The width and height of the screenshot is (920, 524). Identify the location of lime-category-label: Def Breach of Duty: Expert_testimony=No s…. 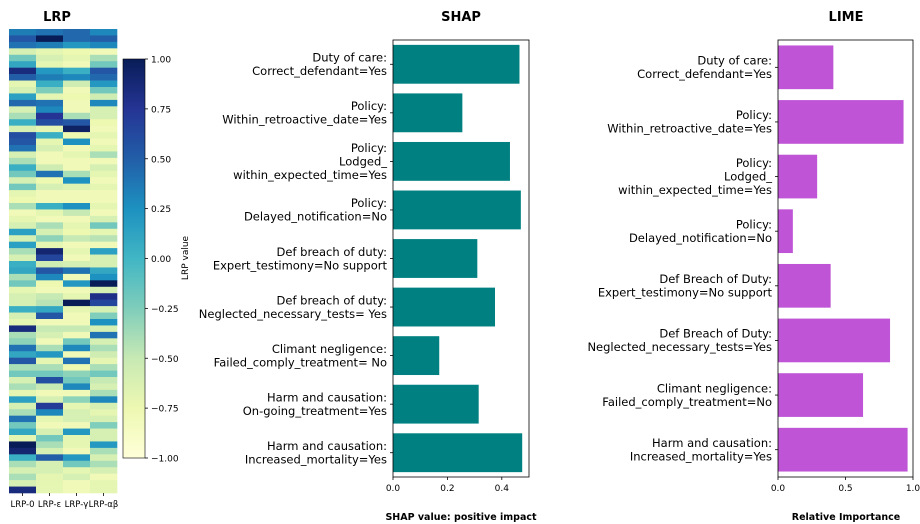
(685, 286).